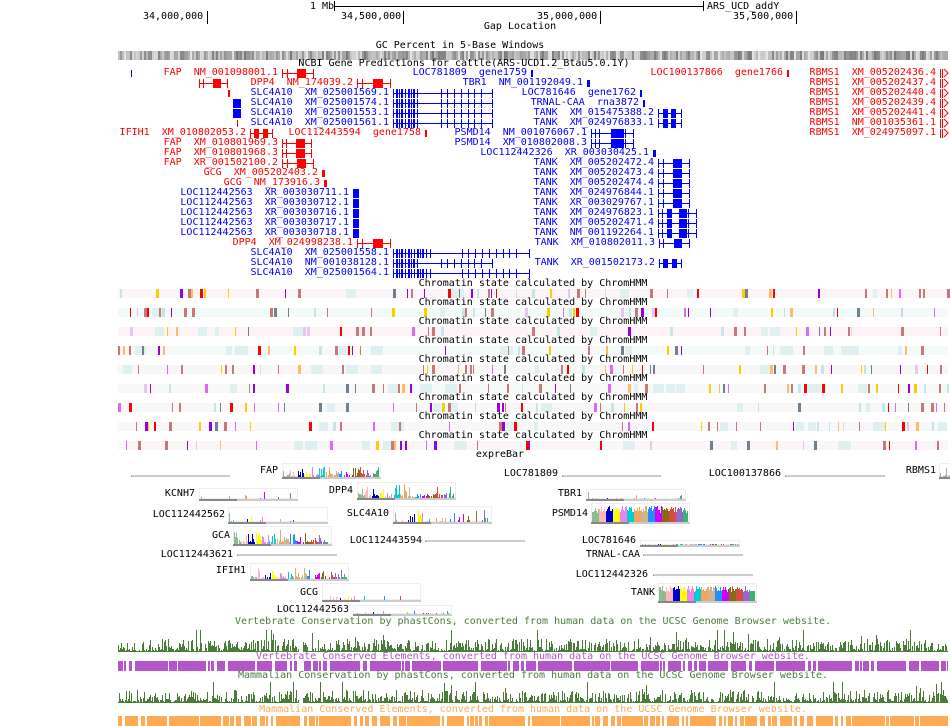 The image size is (950, 726). I want to click on gene-label: GCG NM_173916.3, so click(272, 183).